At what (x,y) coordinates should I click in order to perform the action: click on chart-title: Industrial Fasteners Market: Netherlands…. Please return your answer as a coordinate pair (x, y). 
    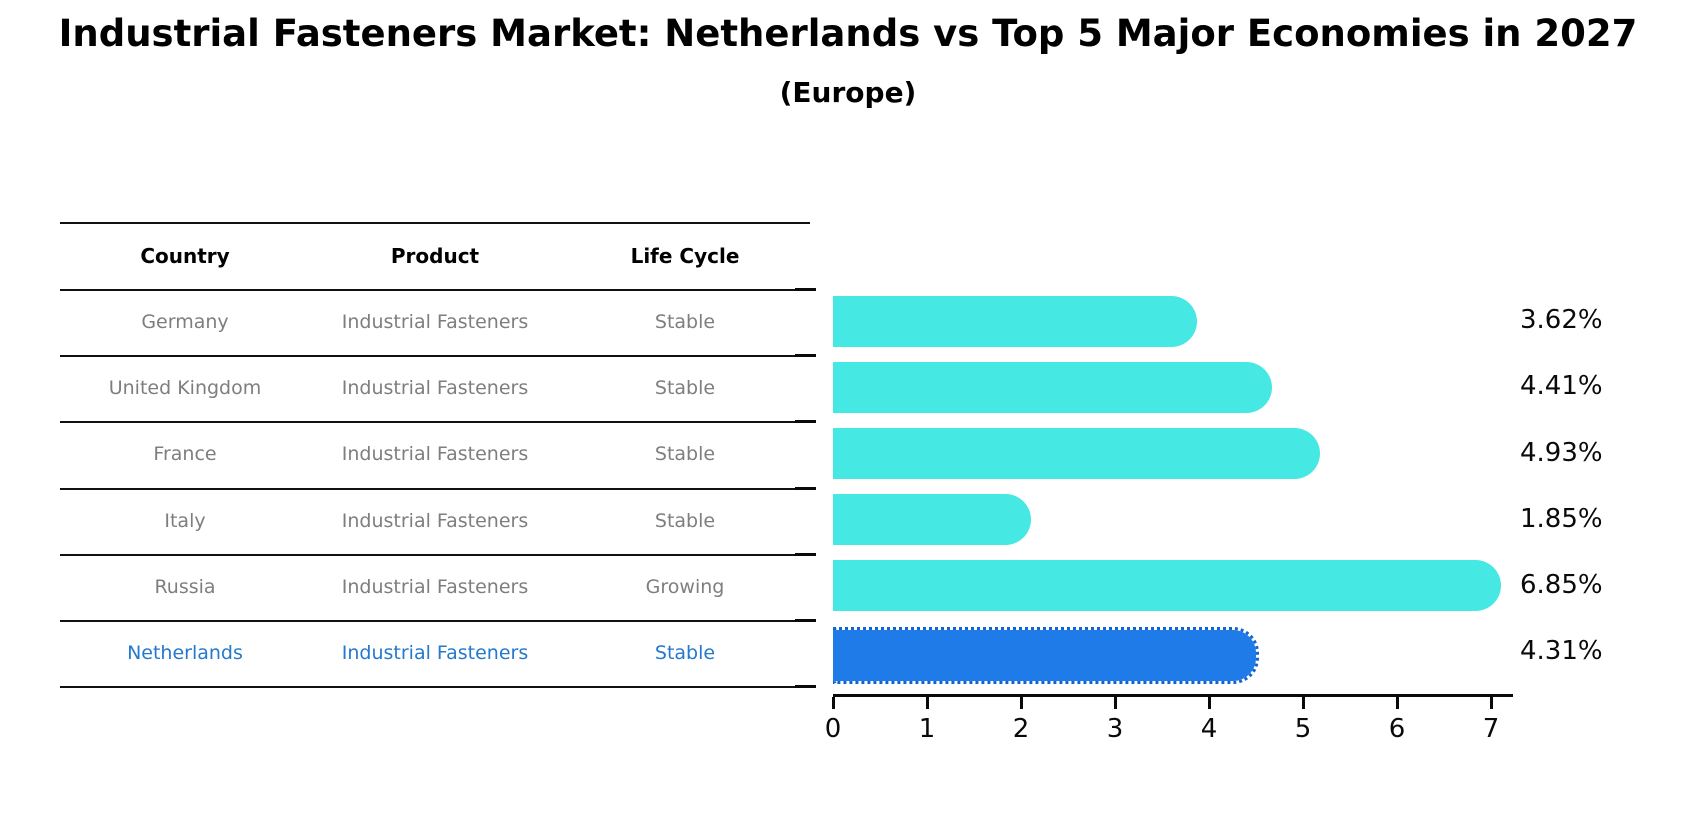
    Looking at the image, I should click on (848, 33).